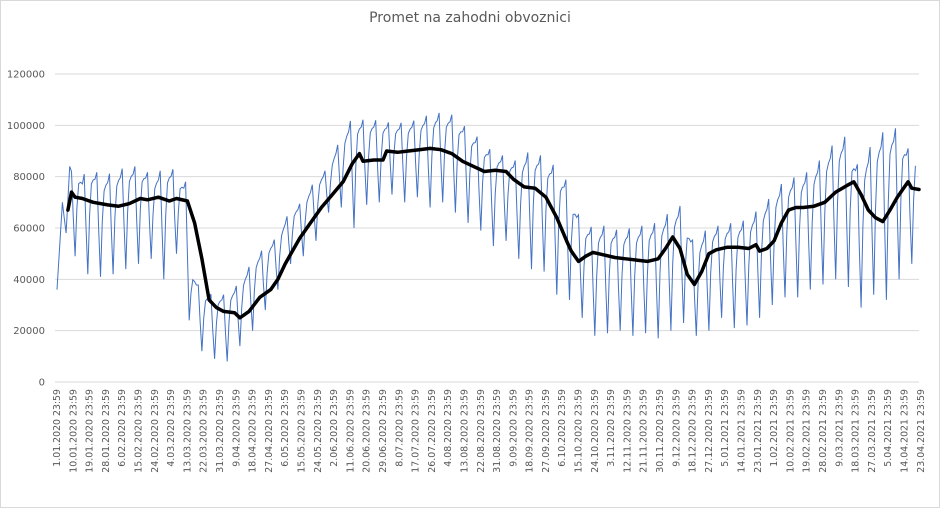 The image size is (940, 508). What do you see at coordinates (106, 431) in the screenshot?
I see `x-tick-label: 28.01.2020 23:59` at bounding box center [106, 431].